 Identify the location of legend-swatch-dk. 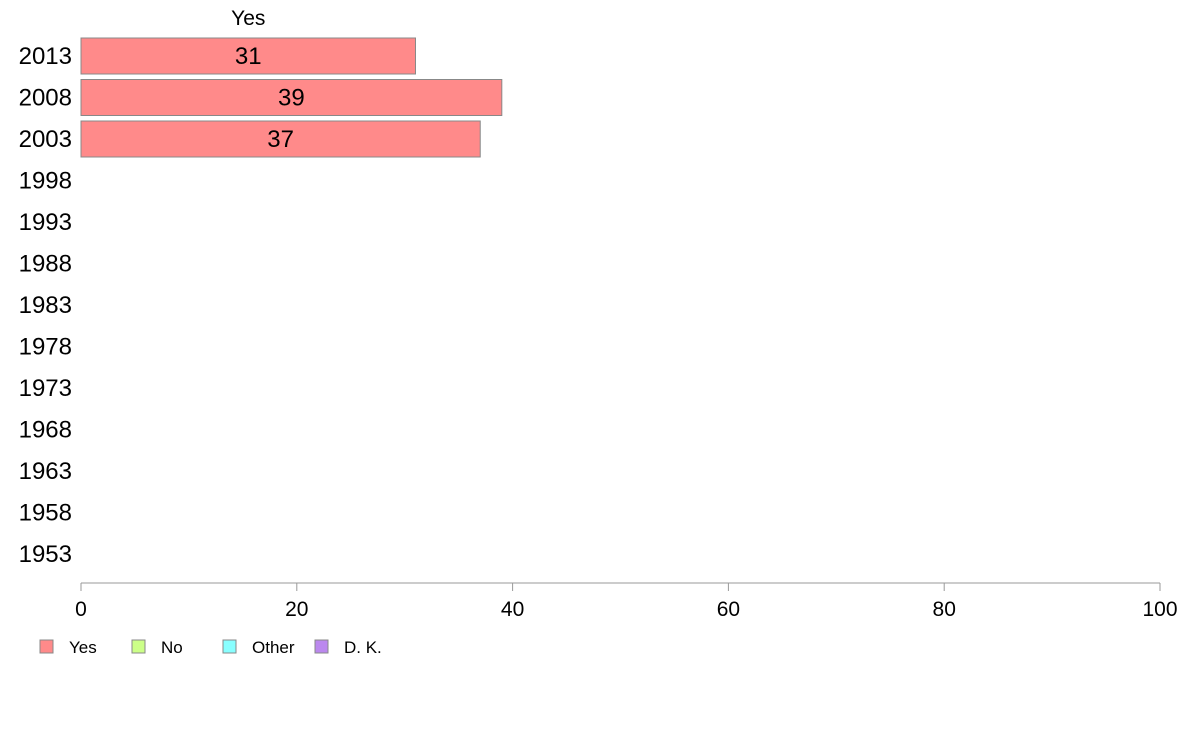
(321, 646).